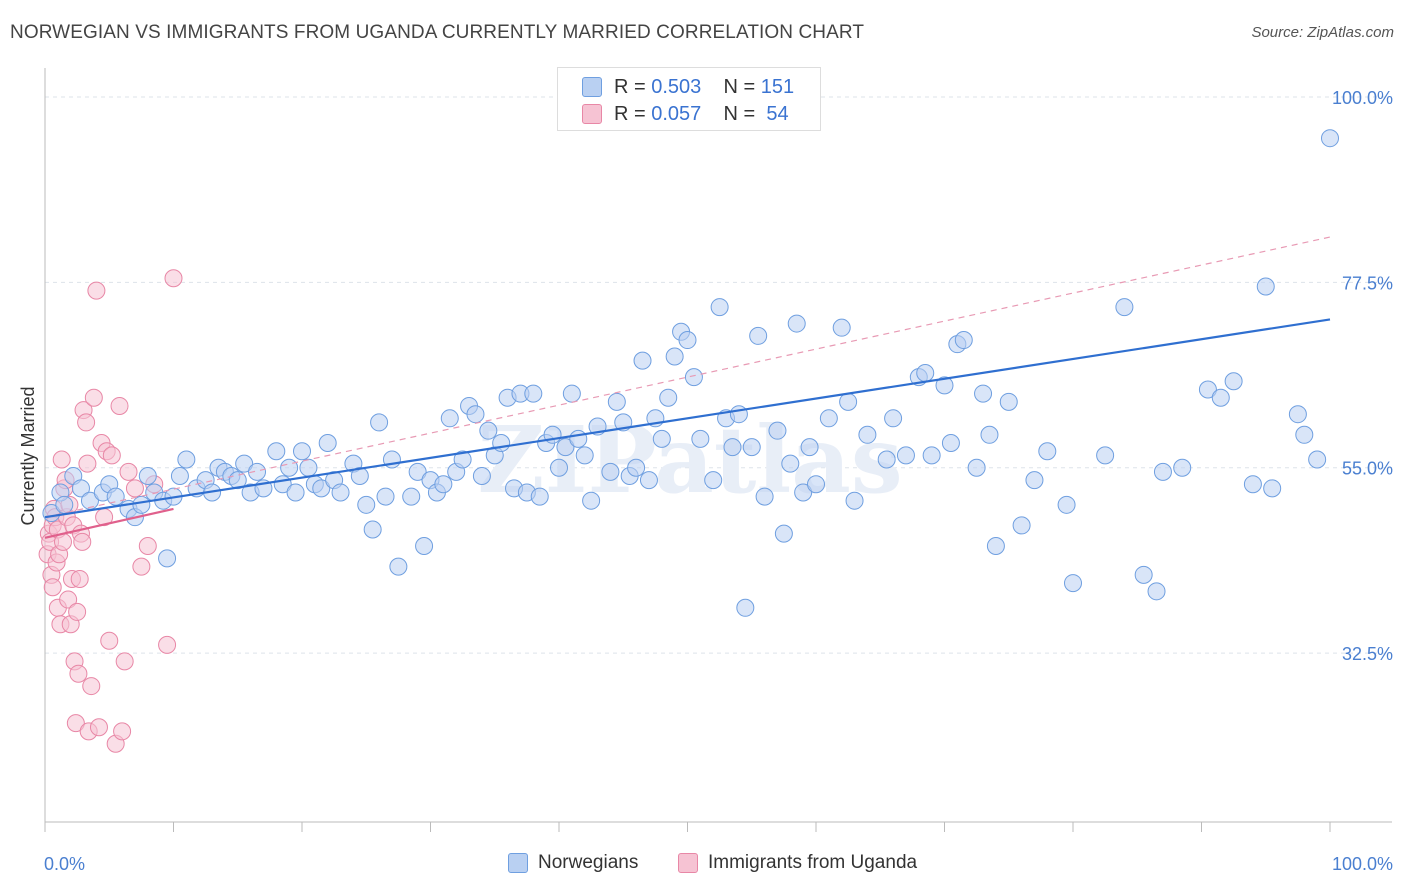  I want to click on y-tick-label: 32.5%, so click(1367, 654).